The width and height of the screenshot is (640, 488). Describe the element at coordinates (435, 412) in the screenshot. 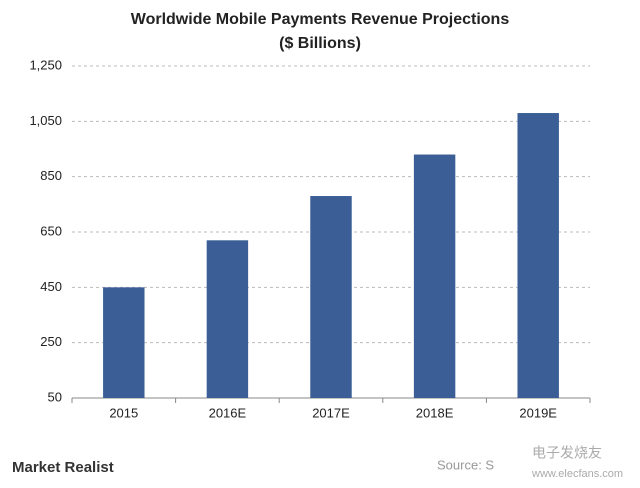

I see `x-tick-label: 2018E` at that location.